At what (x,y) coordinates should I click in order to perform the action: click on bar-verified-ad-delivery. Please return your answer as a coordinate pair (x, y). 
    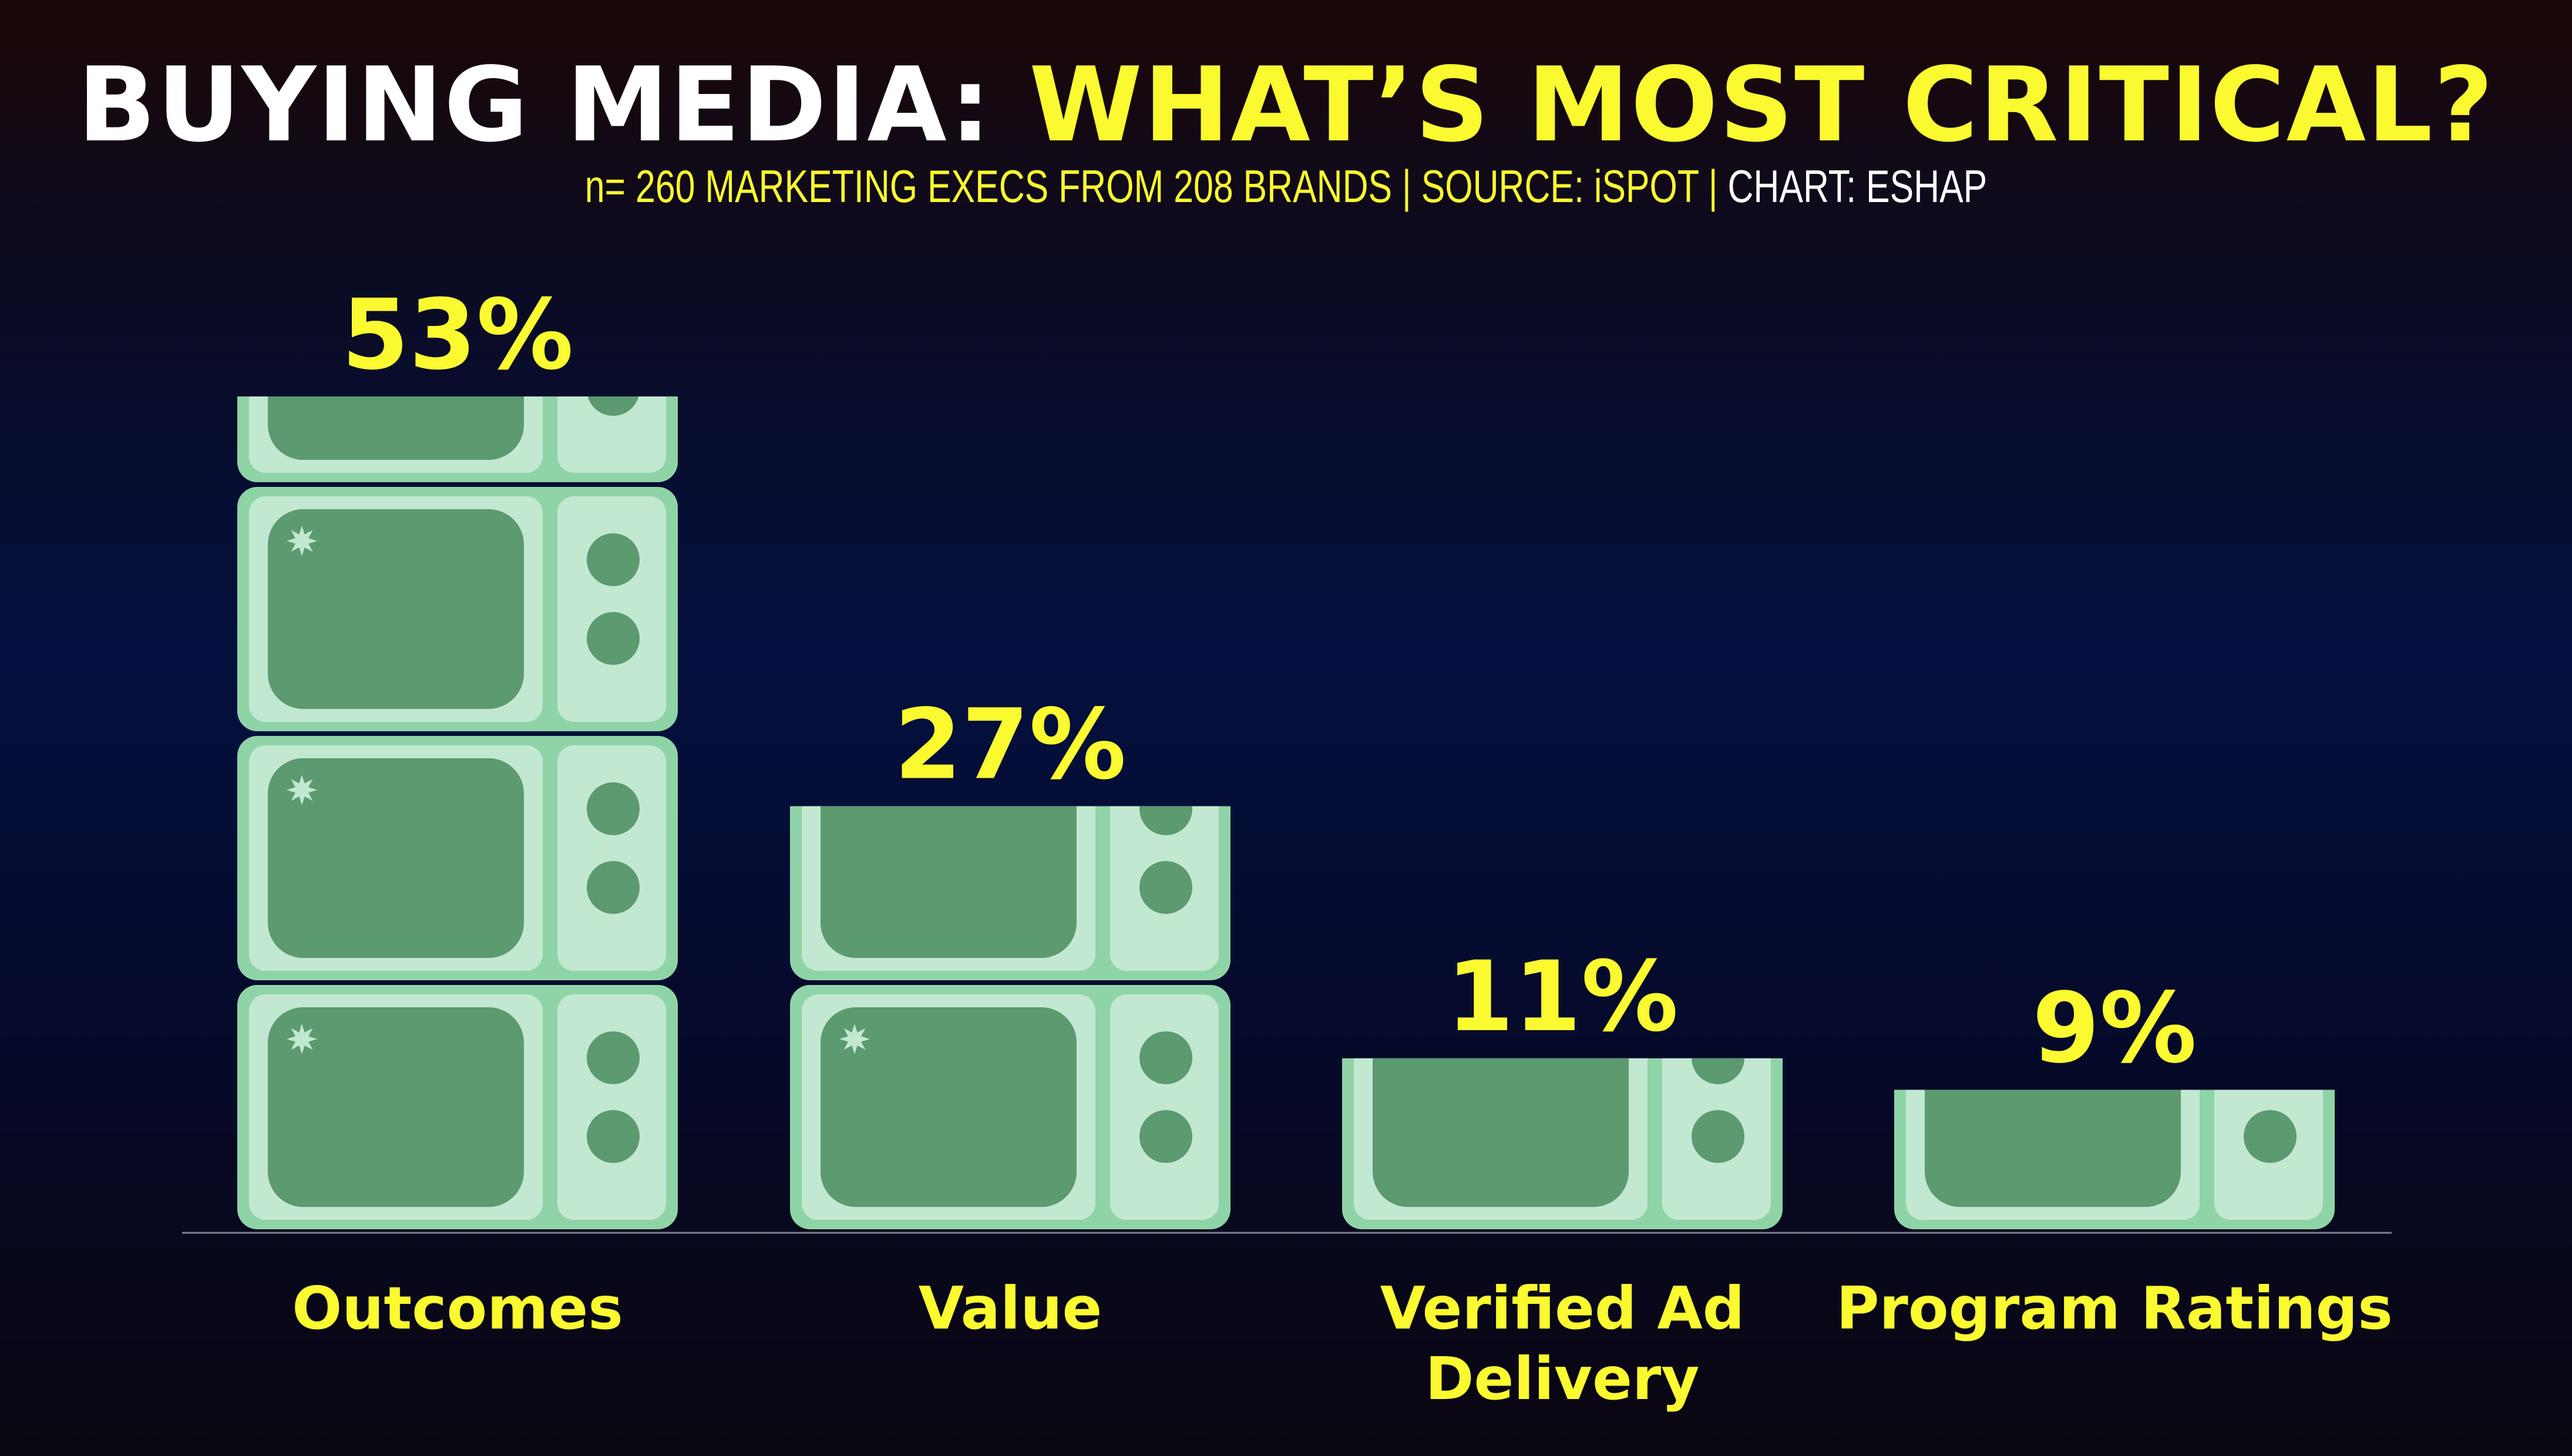
    Looking at the image, I should click on (1563, 1143).